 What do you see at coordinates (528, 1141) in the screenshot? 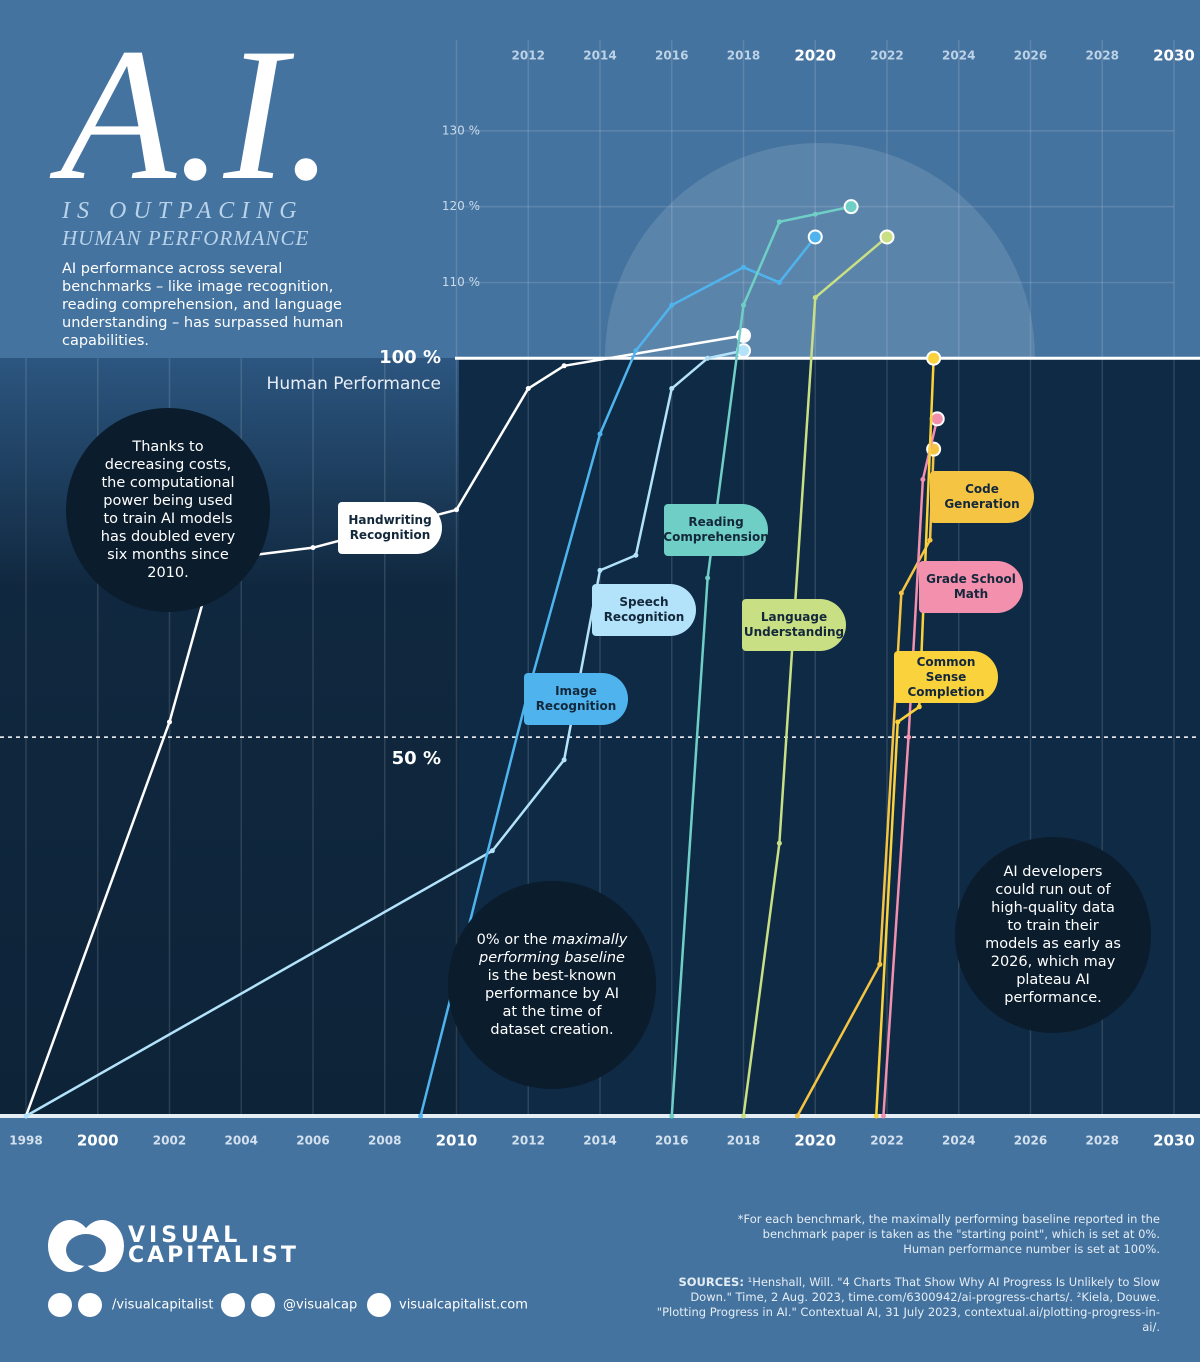
I see `x-tick-label: 2012` at bounding box center [528, 1141].